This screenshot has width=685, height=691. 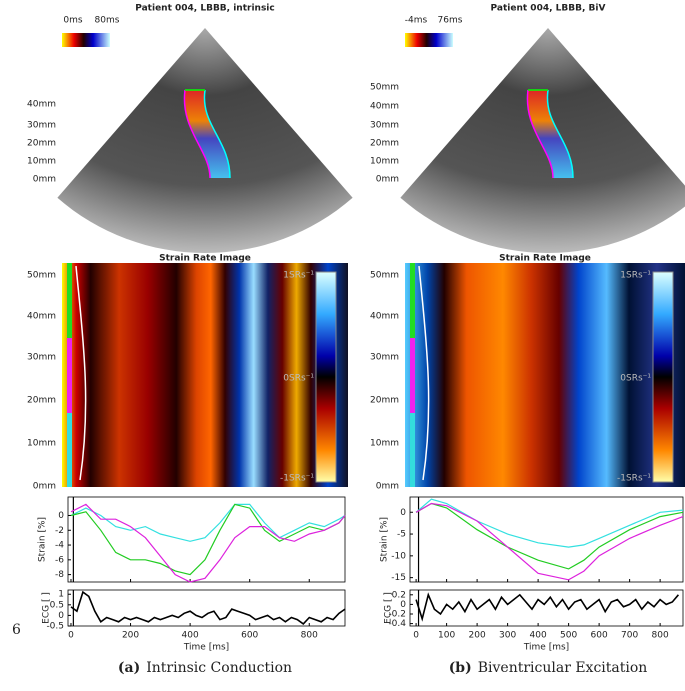 What do you see at coordinates (397, 624) in the screenshot?
I see `y-tick-label: -0.4` at bounding box center [397, 624].